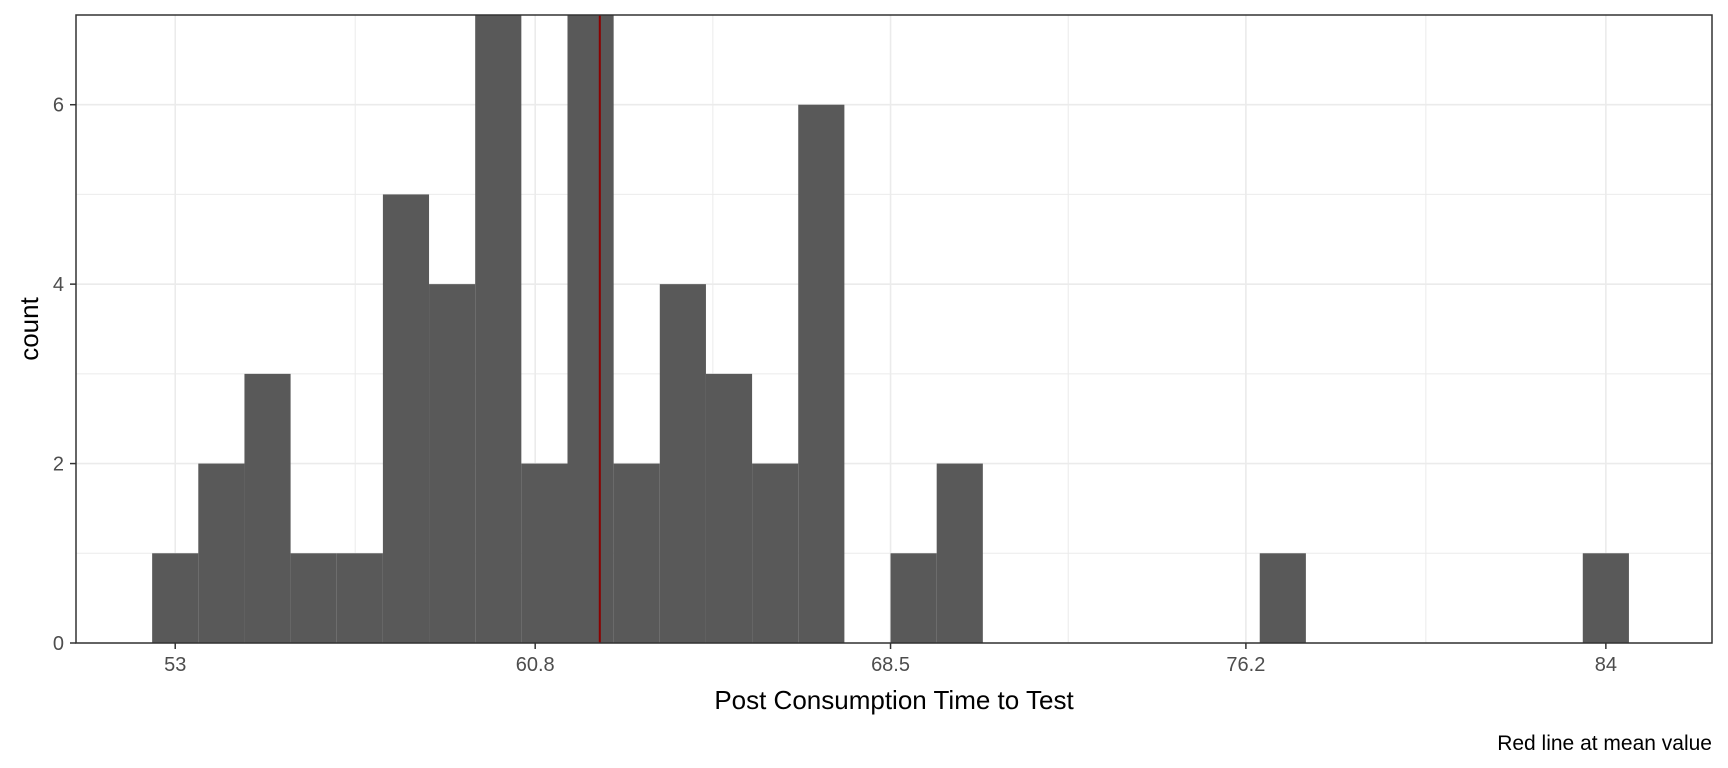  Describe the element at coordinates (535, 665) in the screenshot. I see `x-tick-label: 60.8` at that location.